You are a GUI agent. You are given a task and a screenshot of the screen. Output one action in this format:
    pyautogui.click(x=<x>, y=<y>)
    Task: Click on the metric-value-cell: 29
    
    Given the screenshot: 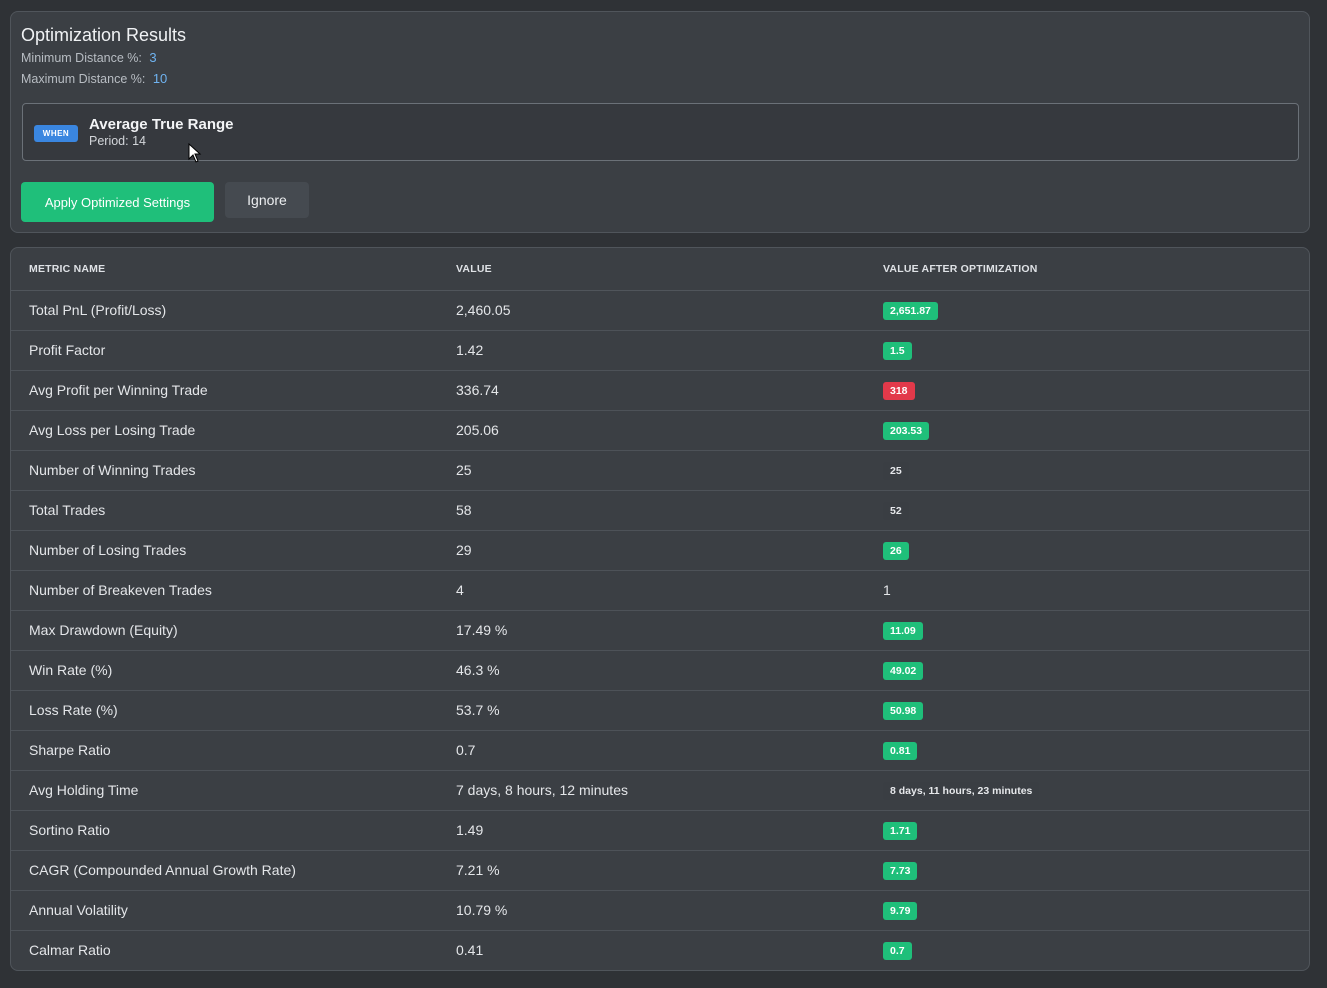 What is the action you would take?
    pyautogui.click(x=651, y=550)
    